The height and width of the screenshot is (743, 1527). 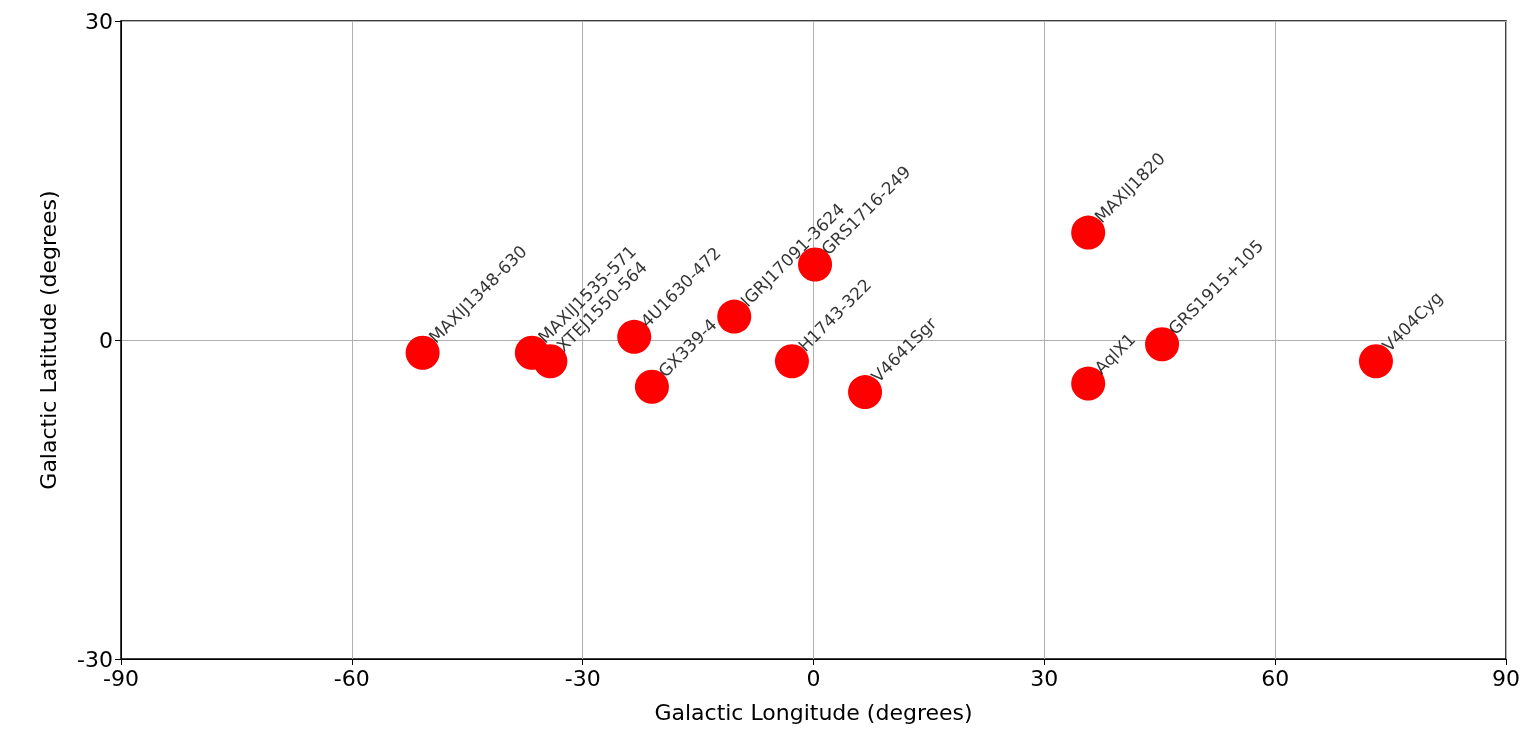 I want to click on y-tick-label: 30, so click(x=99, y=21).